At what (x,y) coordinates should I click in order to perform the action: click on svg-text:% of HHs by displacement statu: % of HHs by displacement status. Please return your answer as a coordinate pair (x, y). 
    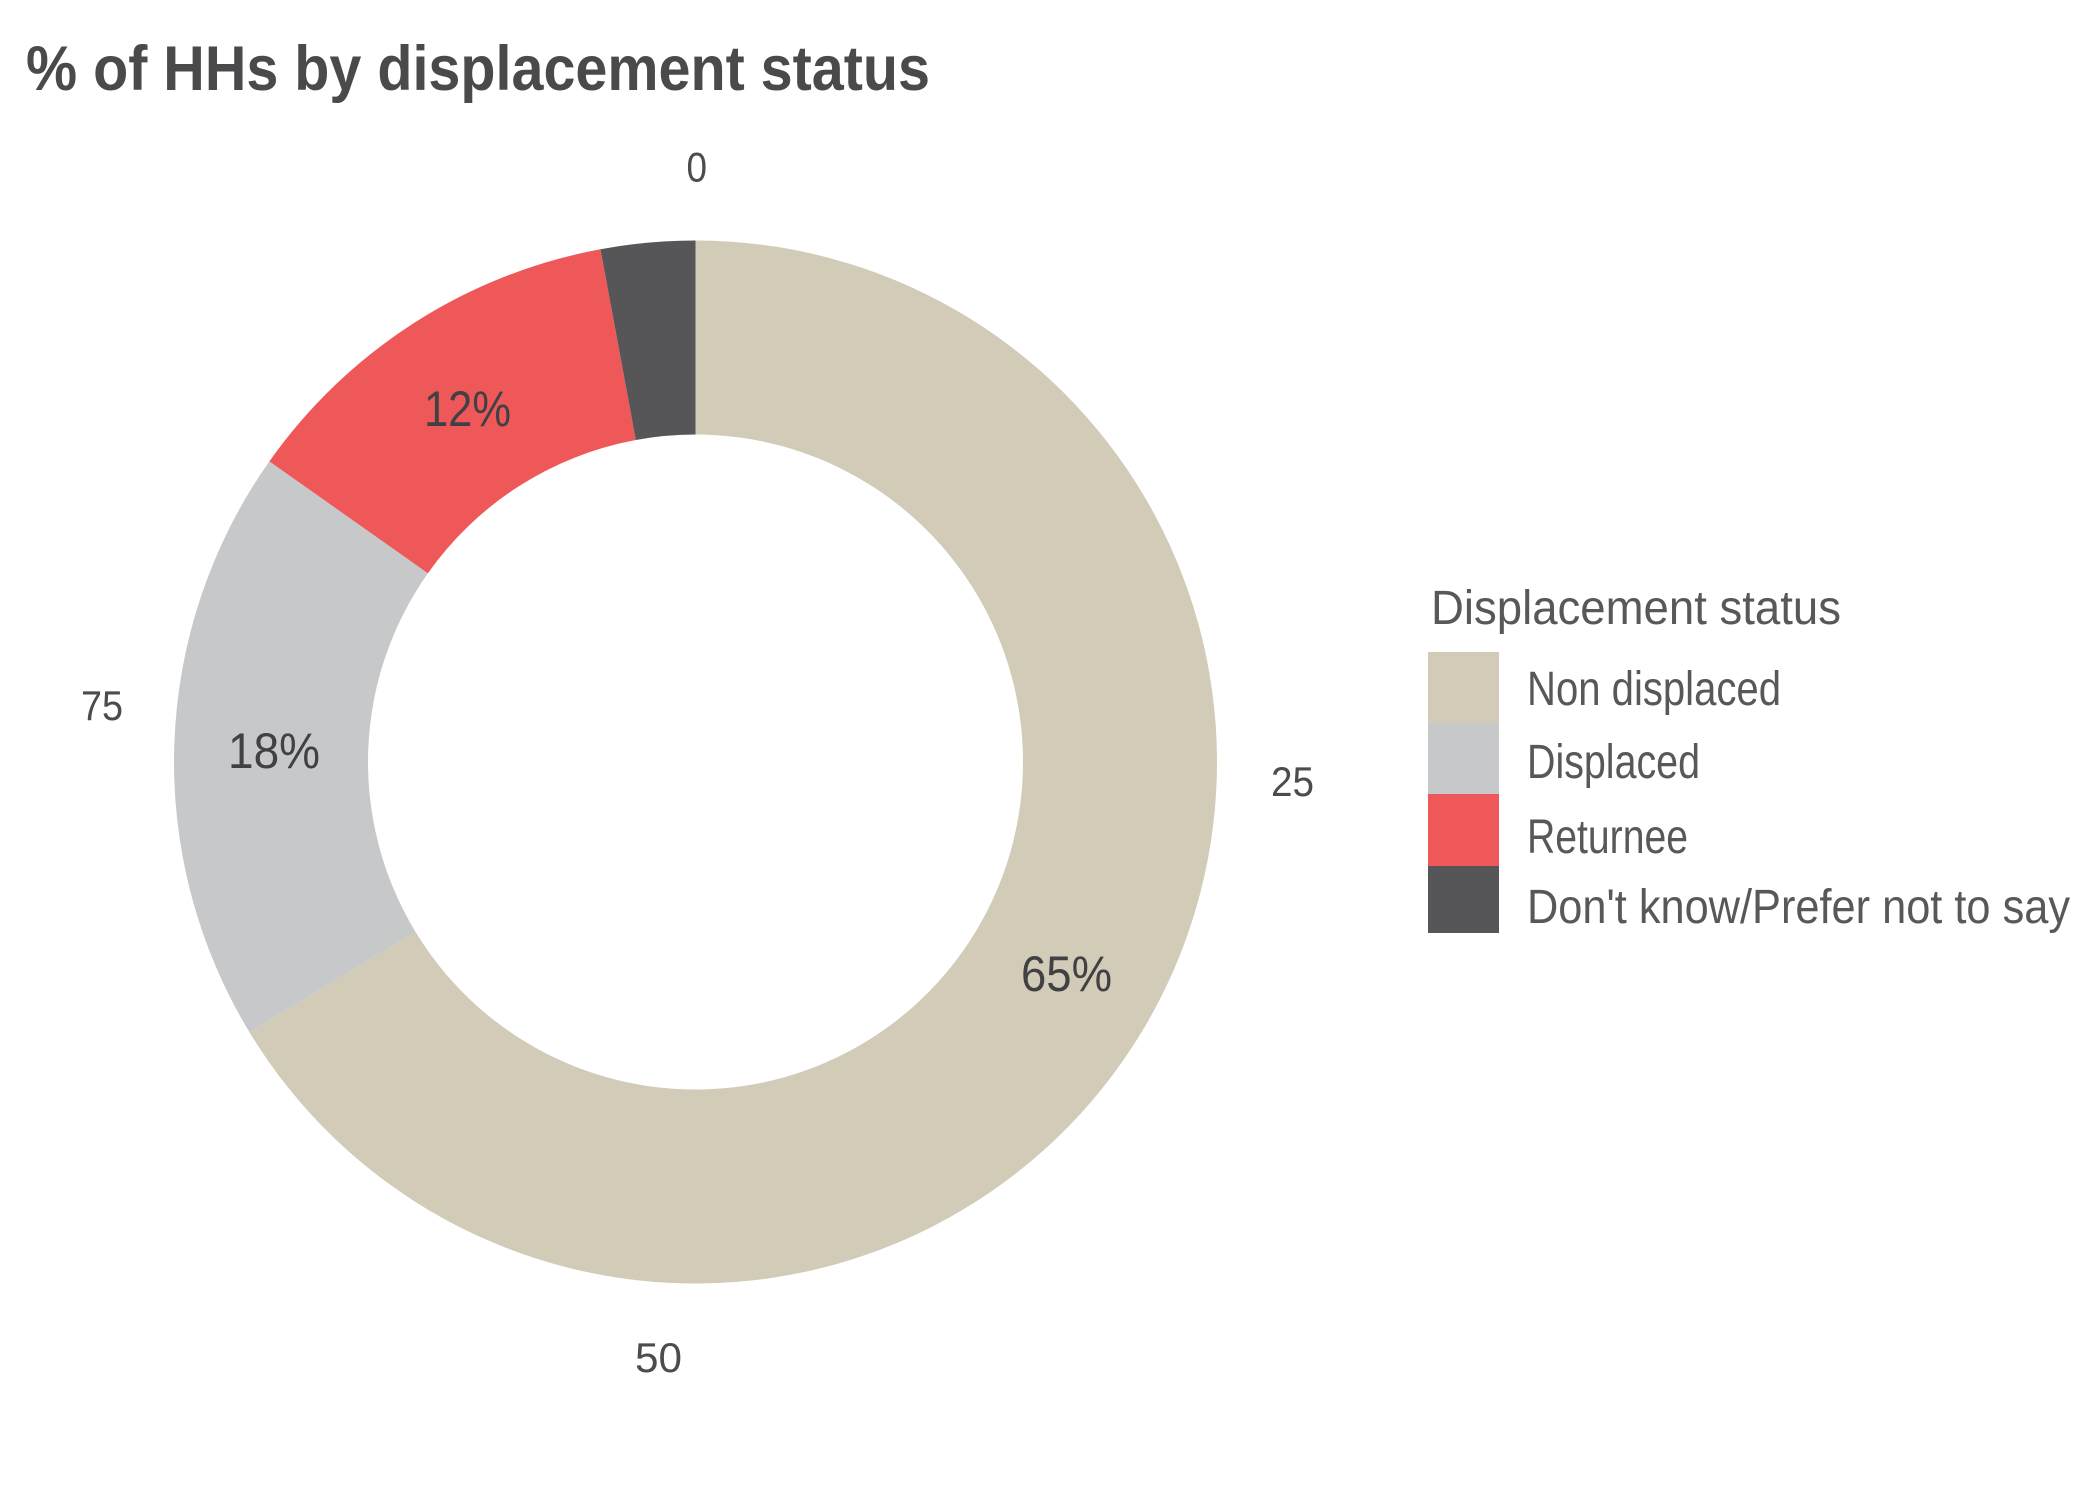
    Looking at the image, I should click on (478, 69).